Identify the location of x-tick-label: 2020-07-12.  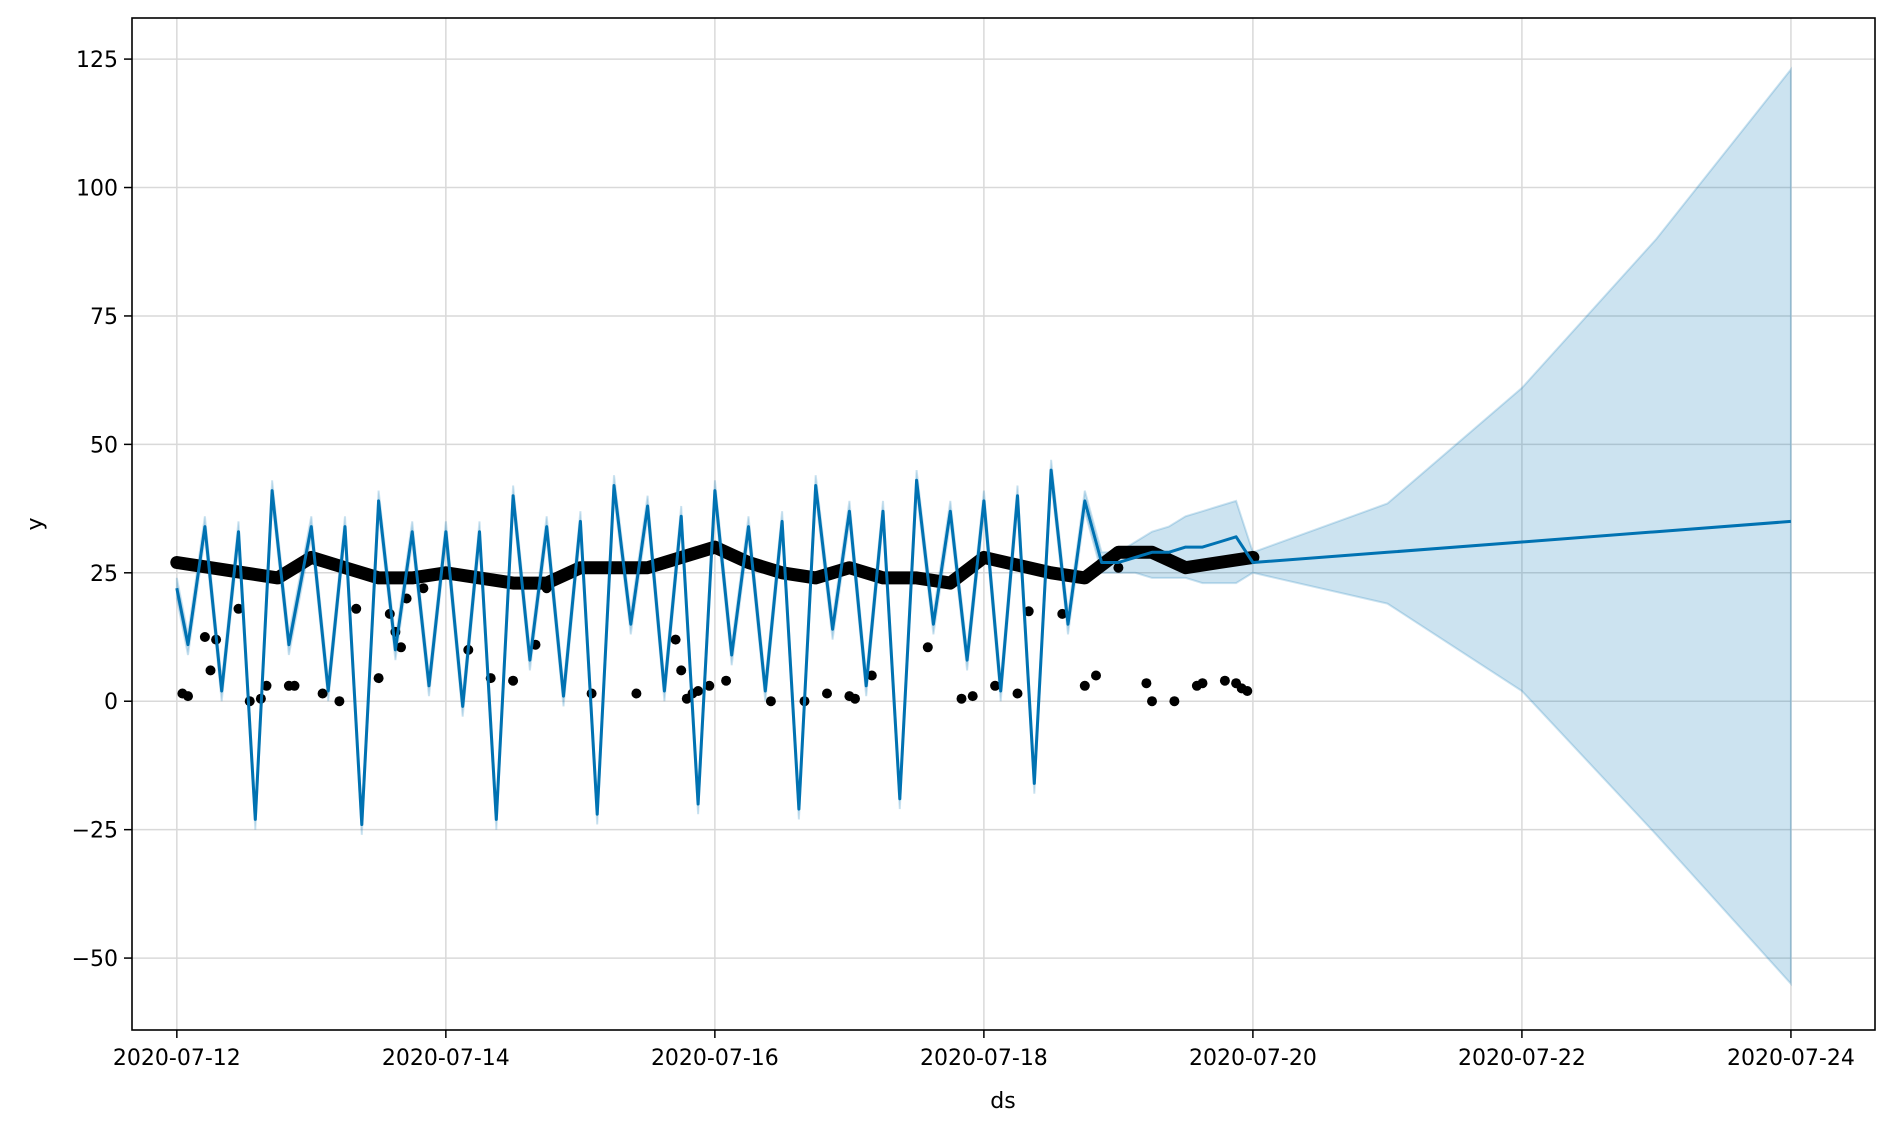
(177, 1058).